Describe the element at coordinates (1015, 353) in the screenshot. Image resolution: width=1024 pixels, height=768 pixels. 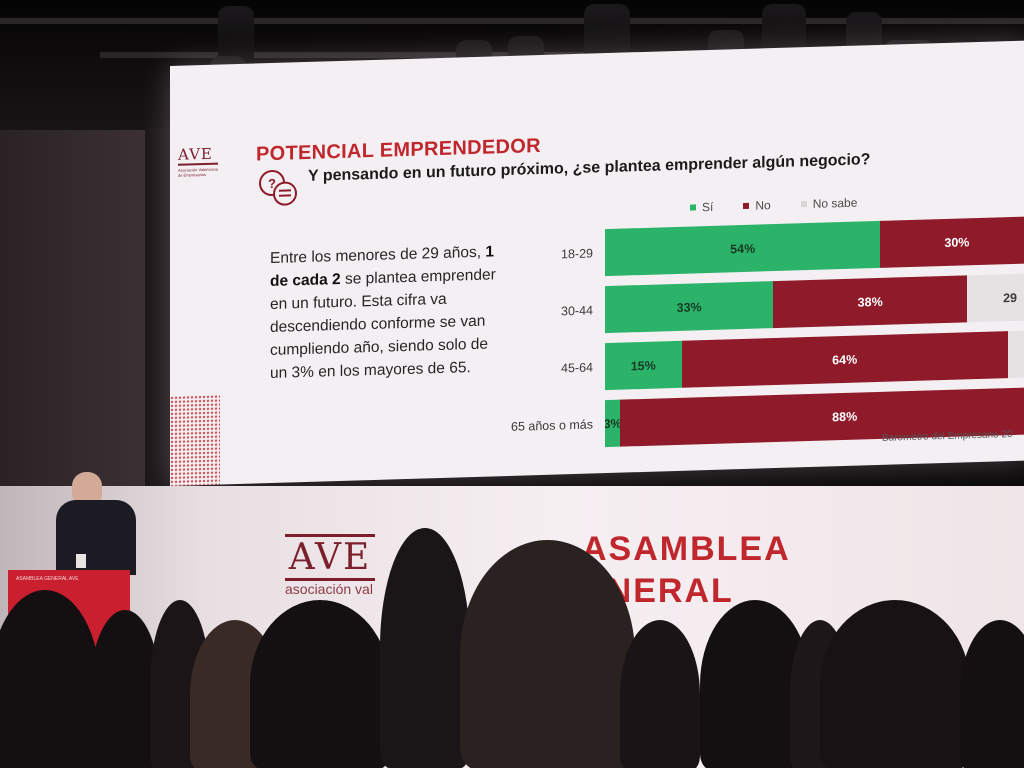
I see `bar-no-sabe` at that location.